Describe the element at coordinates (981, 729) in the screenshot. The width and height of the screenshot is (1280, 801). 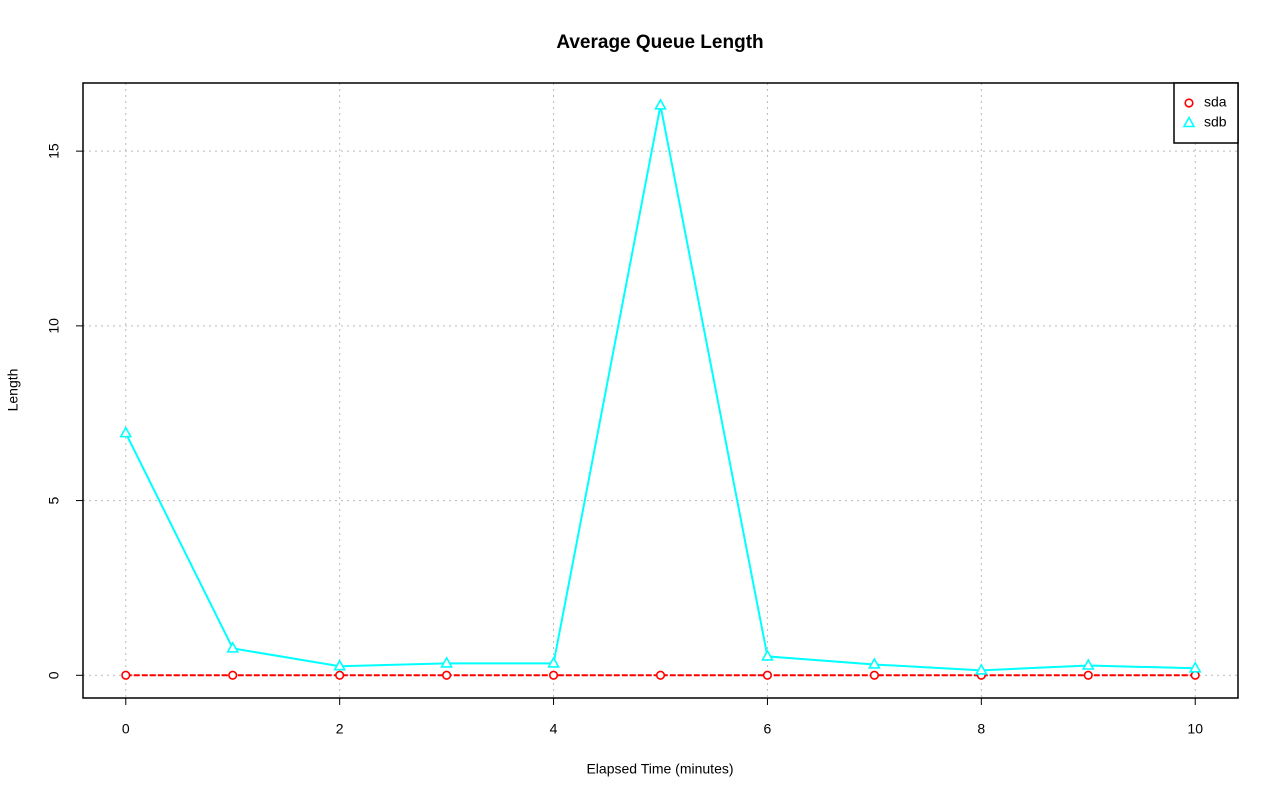
I see `x-tick-label: 8` at that location.